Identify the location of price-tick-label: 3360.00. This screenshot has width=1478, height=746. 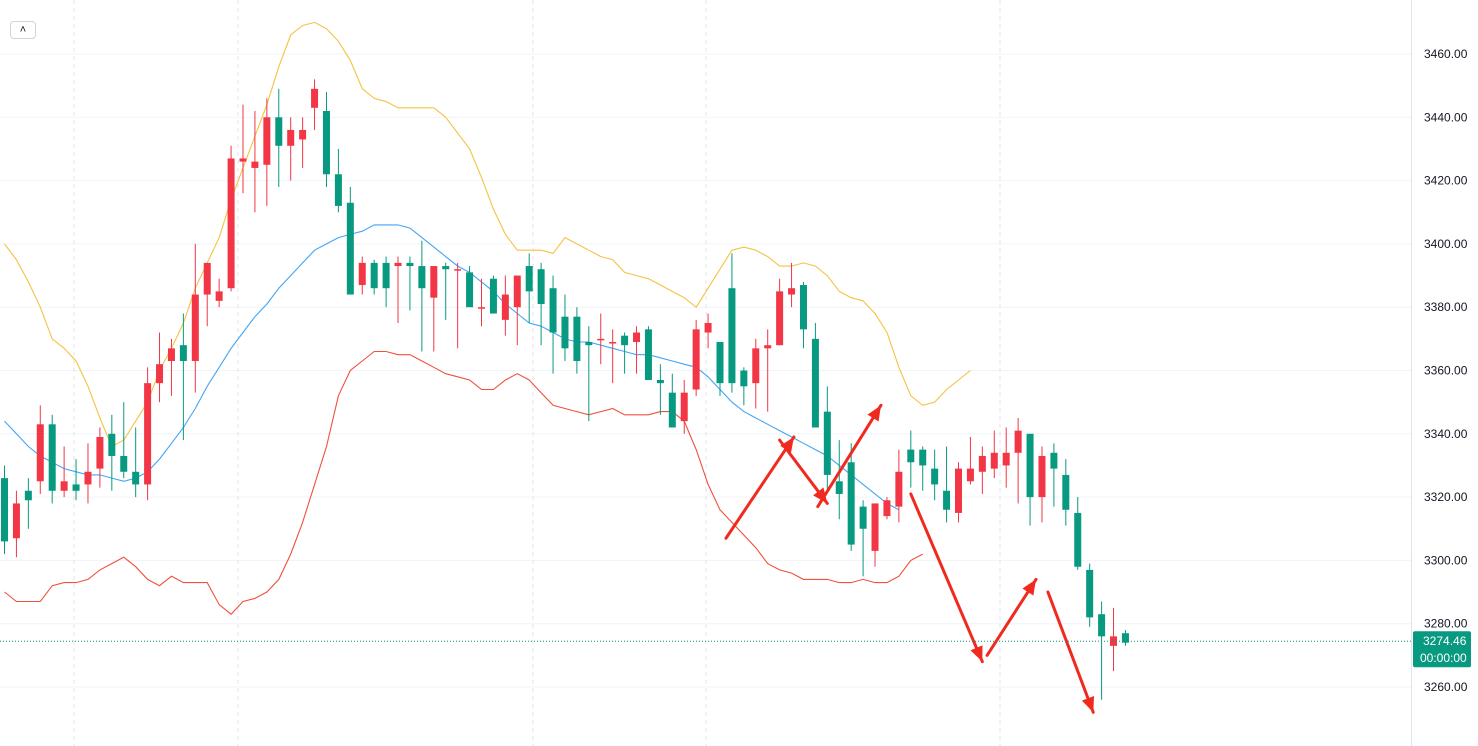
(1446, 371).